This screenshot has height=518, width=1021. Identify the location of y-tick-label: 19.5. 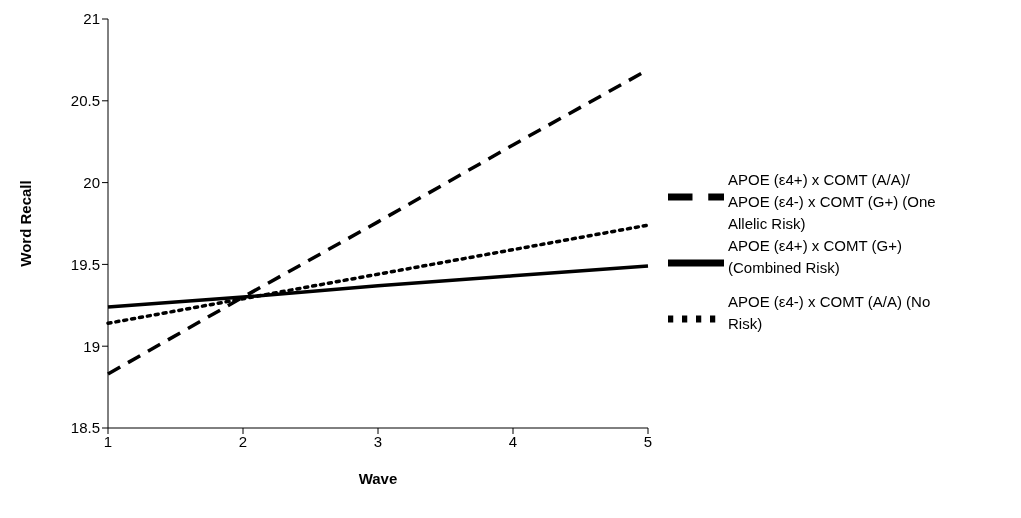
(85, 264).